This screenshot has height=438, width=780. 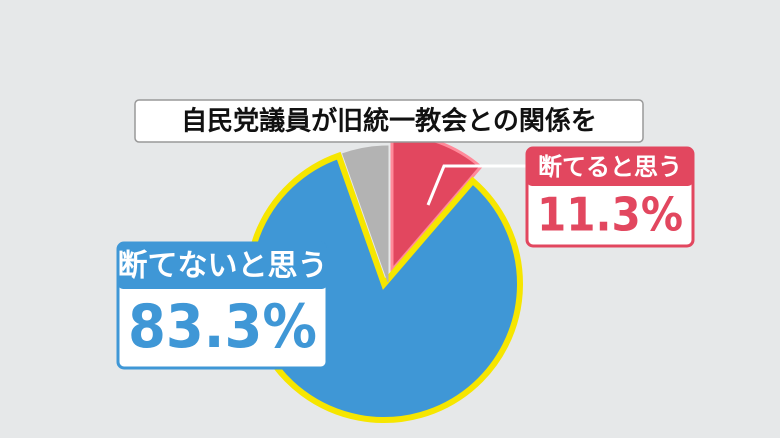 I want to click on chart-title: 自民党議員が旧統一教会との関係を, so click(x=389, y=121).